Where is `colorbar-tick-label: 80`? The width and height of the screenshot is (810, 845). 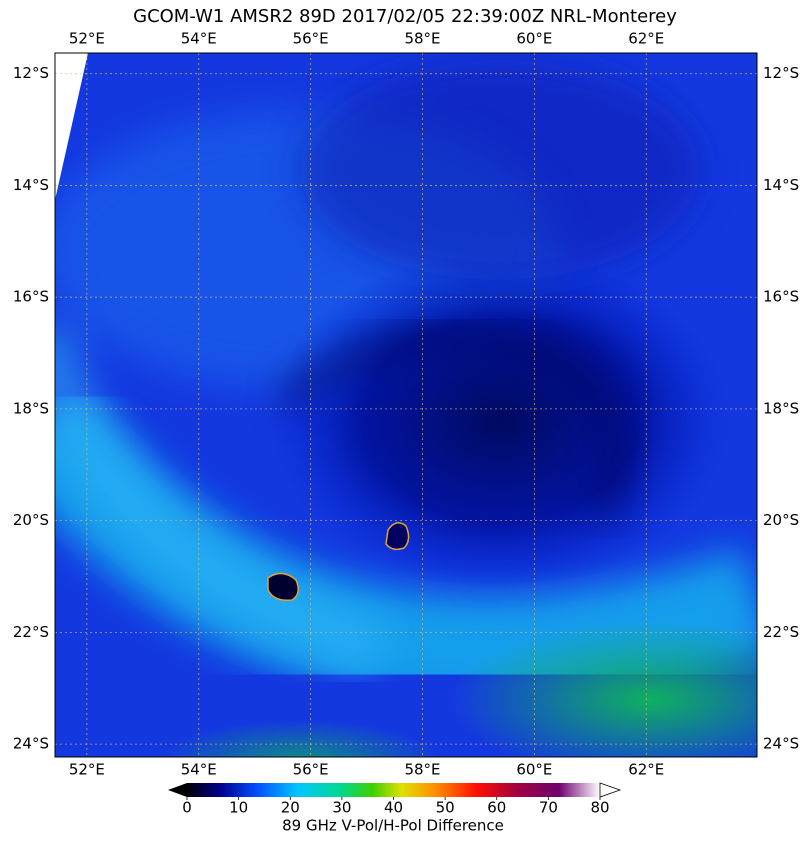
colorbar-tick-label: 80 is located at coordinates (599, 808).